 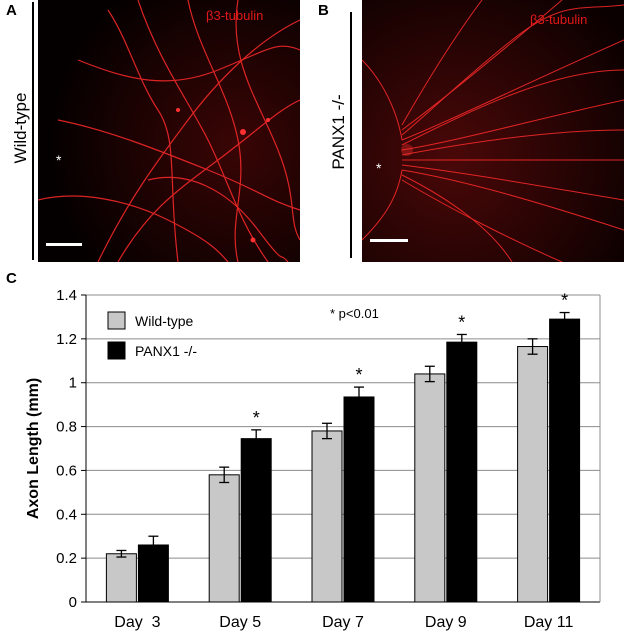 What do you see at coordinates (338, 132) in the screenshot?
I see `panel-b-genotype-label: PANX1 -/-` at bounding box center [338, 132].